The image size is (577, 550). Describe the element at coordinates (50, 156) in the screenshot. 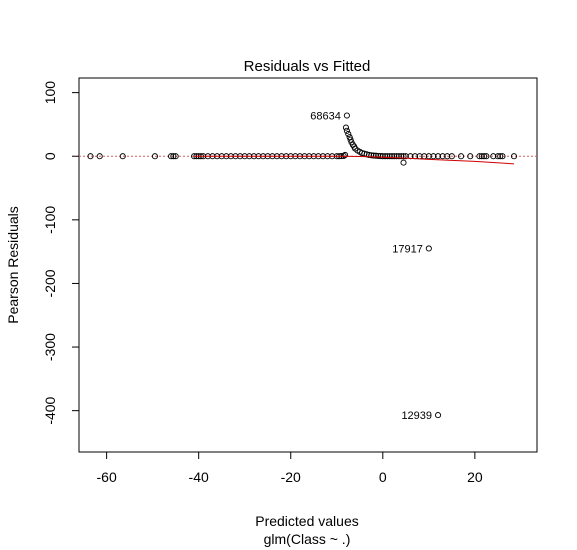

I see `y-tick-label: 0` at that location.